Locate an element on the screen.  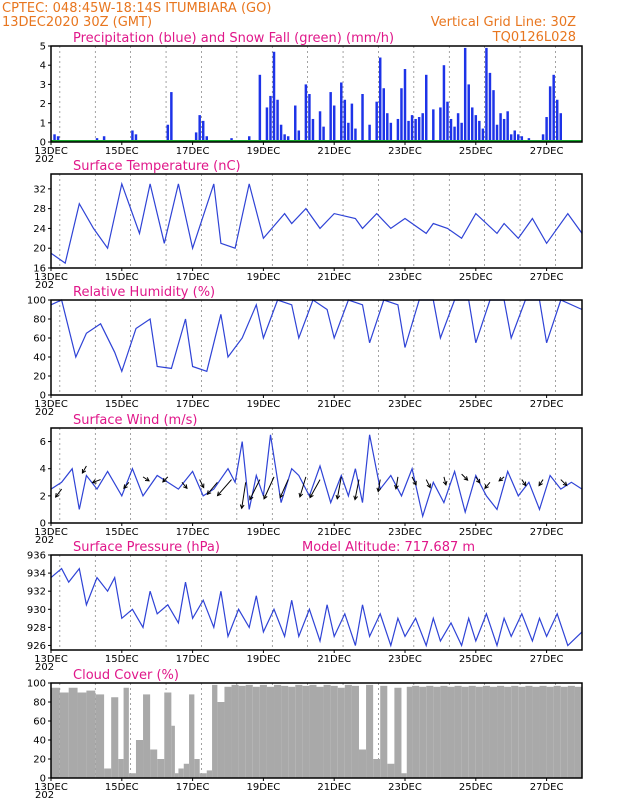
x-tick-label: 19DEC is located at coordinates (264, 787).